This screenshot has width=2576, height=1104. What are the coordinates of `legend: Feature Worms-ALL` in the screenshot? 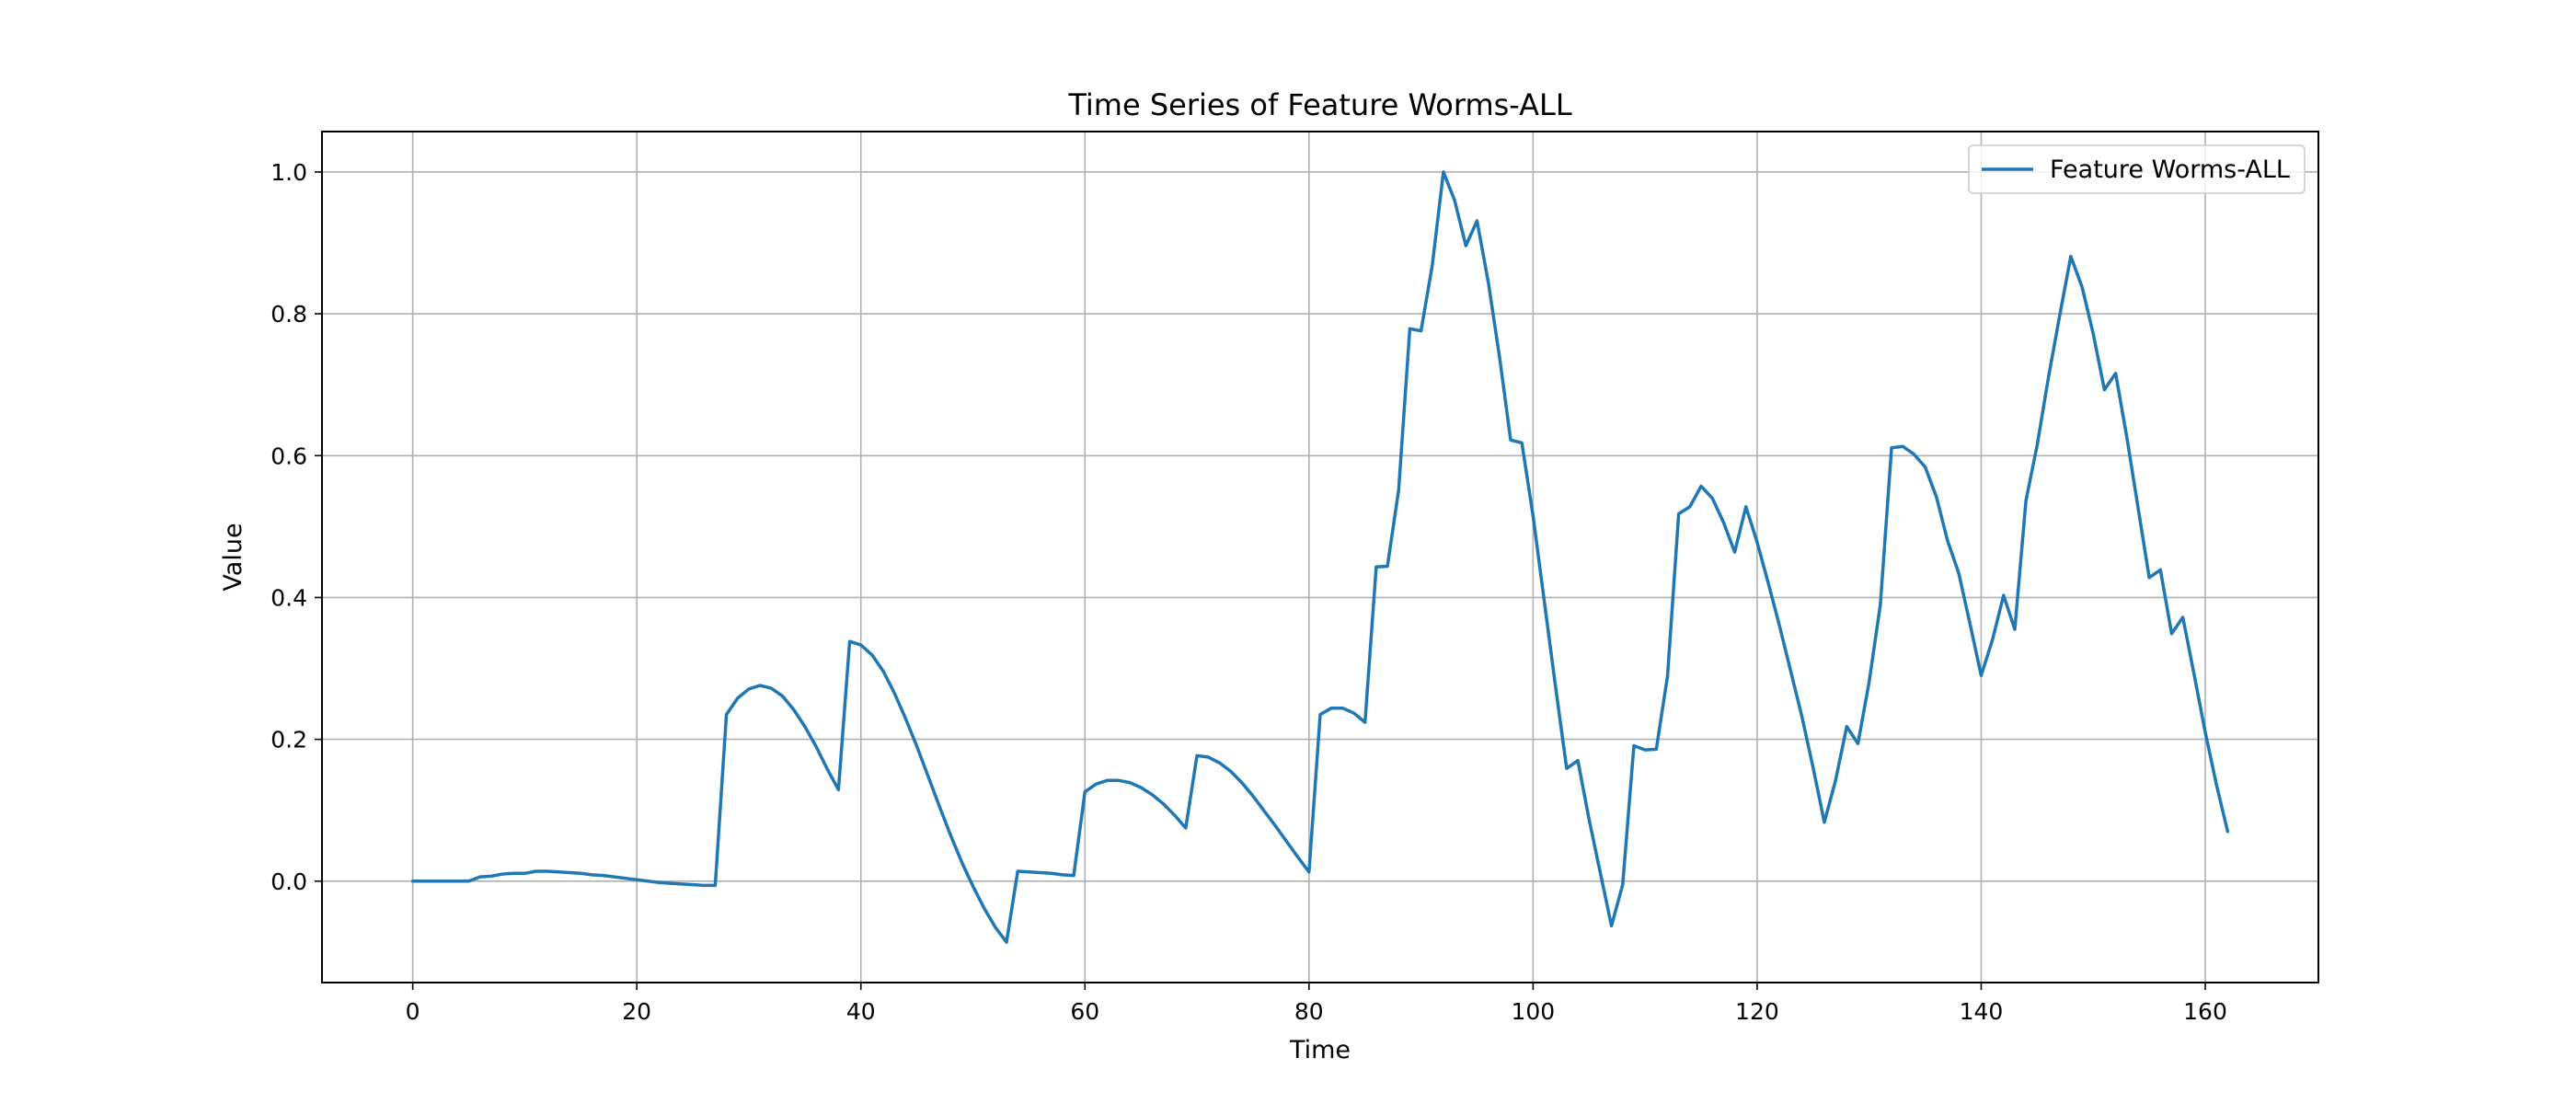 It's located at (2137, 169).